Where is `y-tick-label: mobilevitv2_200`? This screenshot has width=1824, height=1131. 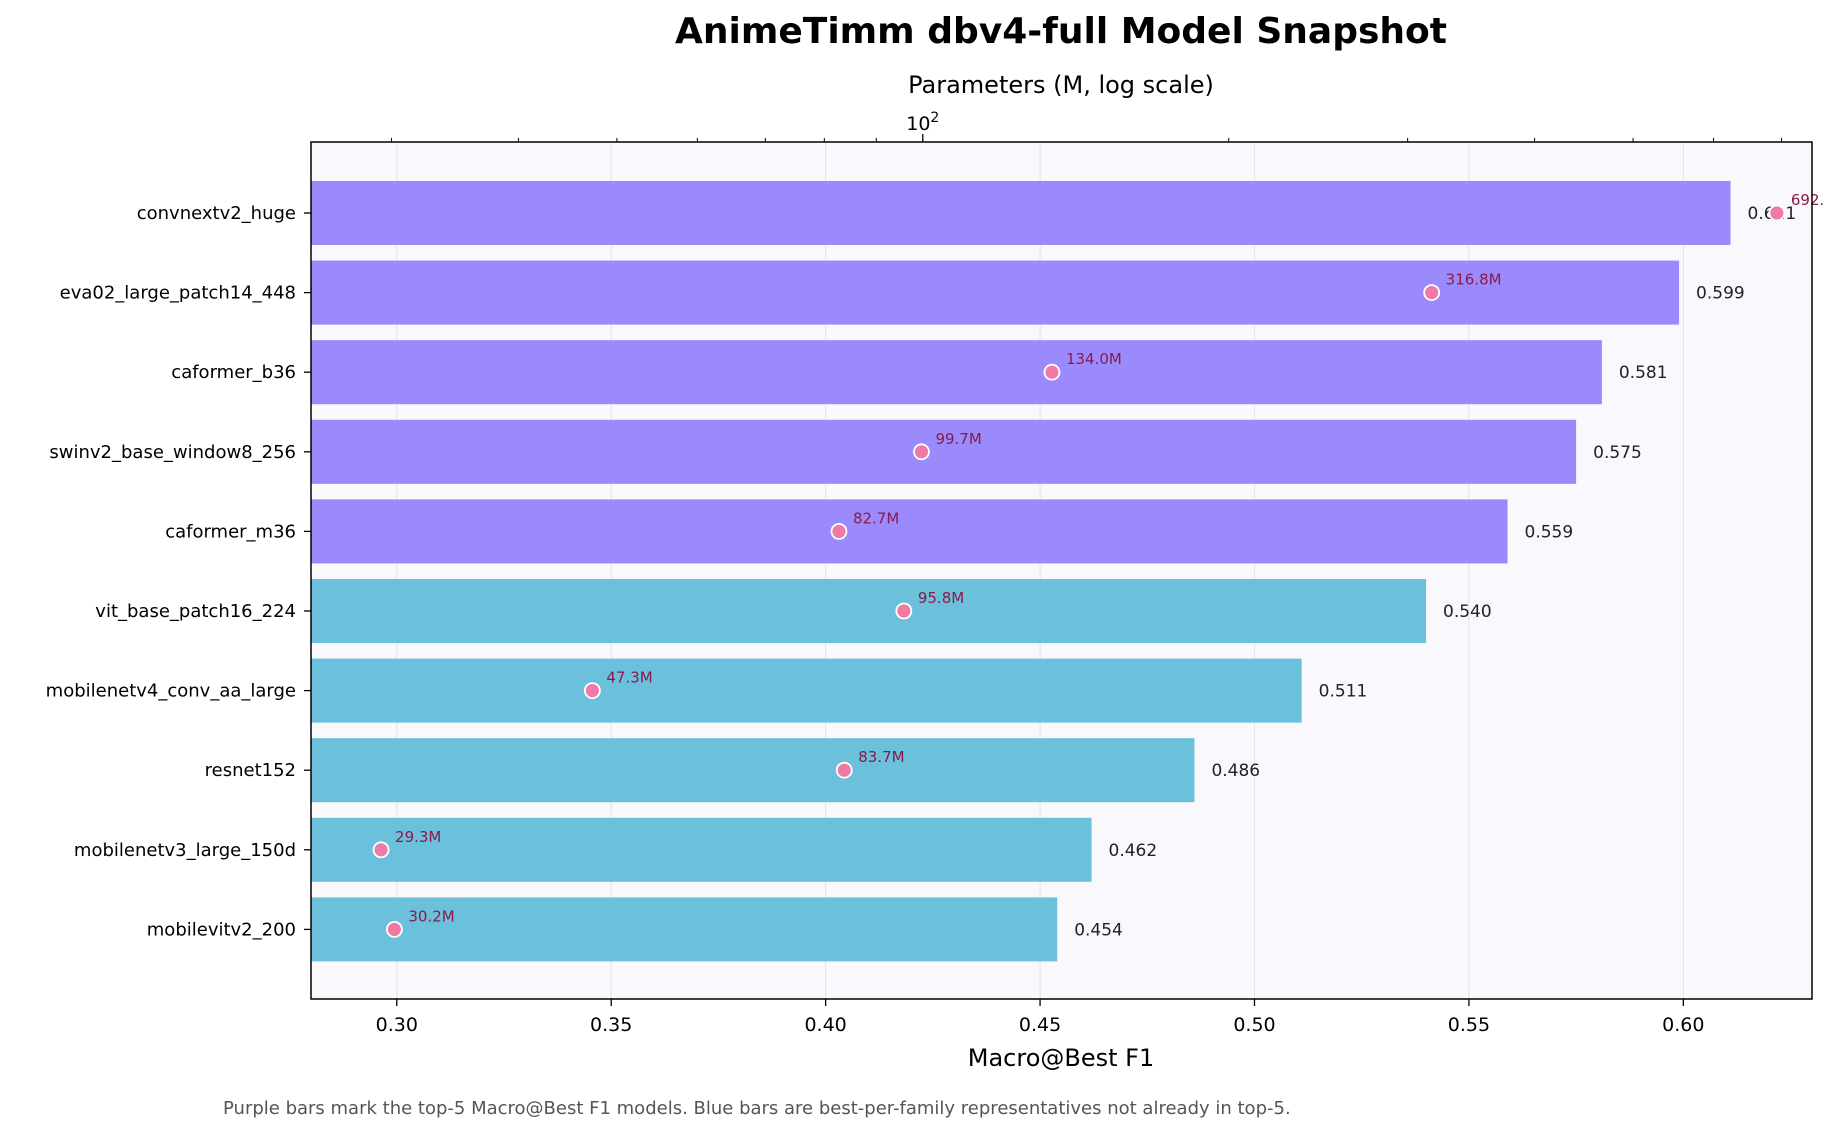 y-tick-label: mobilevitv2_200 is located at coordinates (221, 929).